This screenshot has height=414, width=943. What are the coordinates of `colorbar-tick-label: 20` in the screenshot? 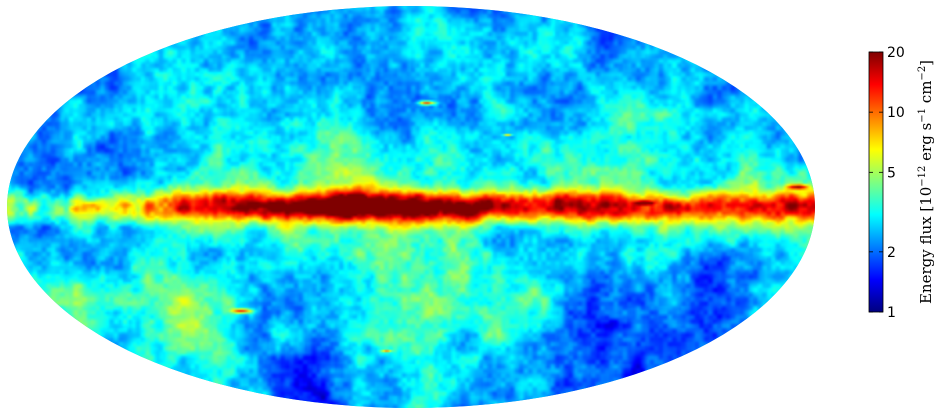 It's located at (896, 53).